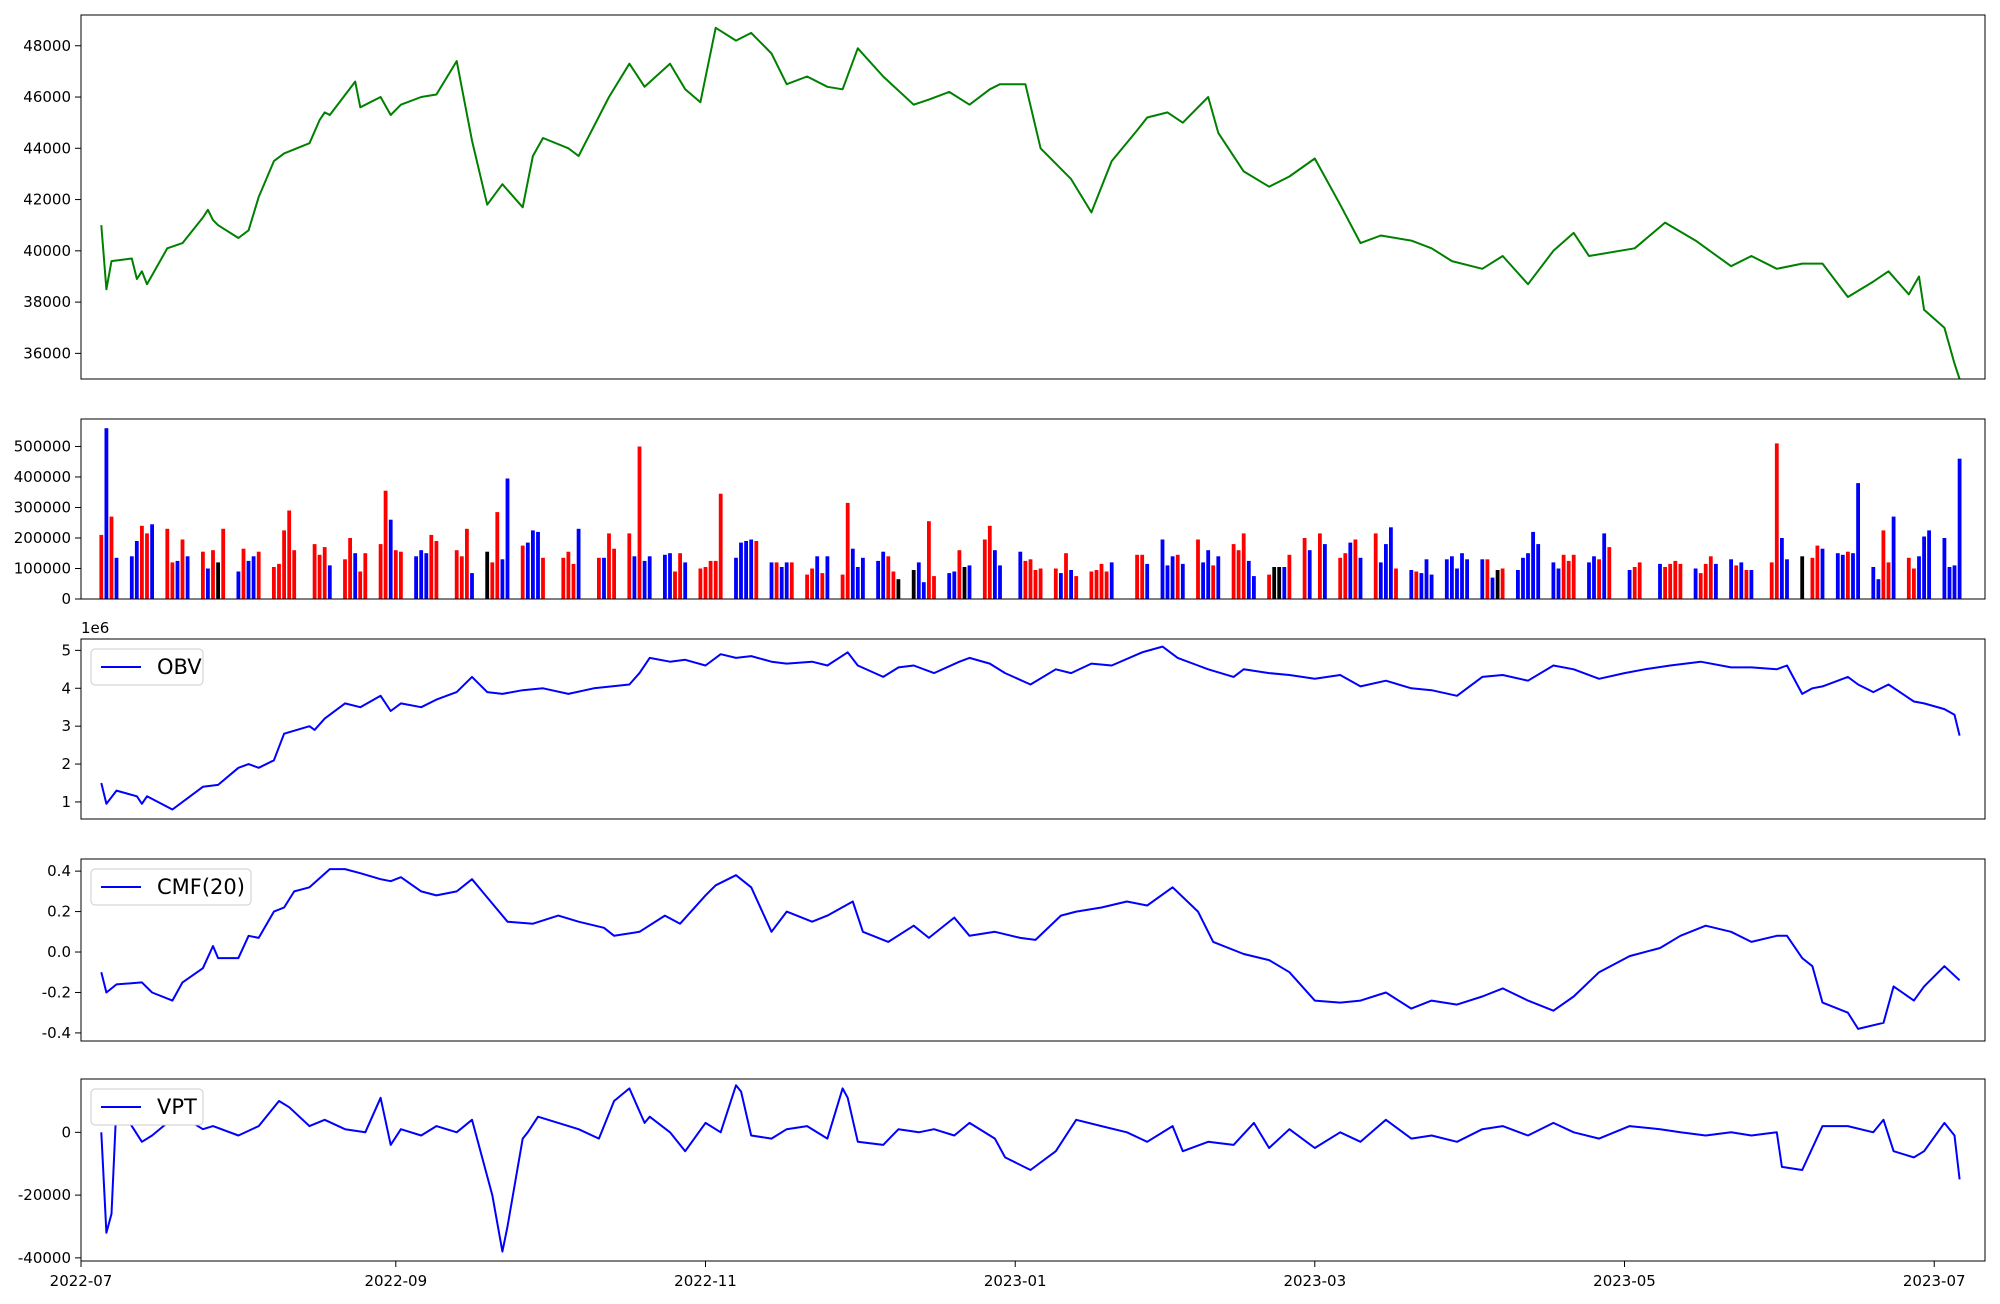 This screenshot has height=1304, width=2000. I want to click on y-tick-label-5-0: -40000, so click(44, 1258).